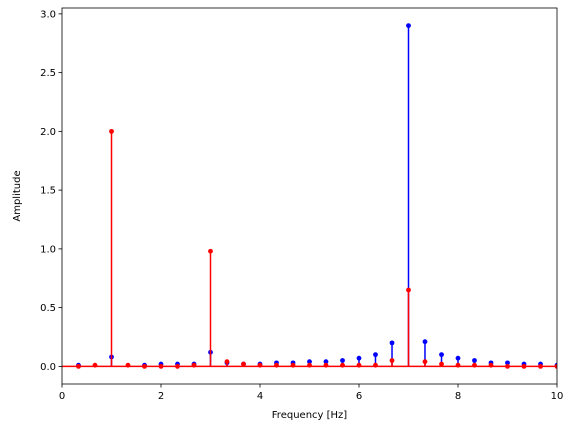 The width and height of the screenshot is (576, 432). What do you see at coordinates (48, 14) in the screenshot?
I see `y-tick-label: 3.0` at bounding box center [48, 14].